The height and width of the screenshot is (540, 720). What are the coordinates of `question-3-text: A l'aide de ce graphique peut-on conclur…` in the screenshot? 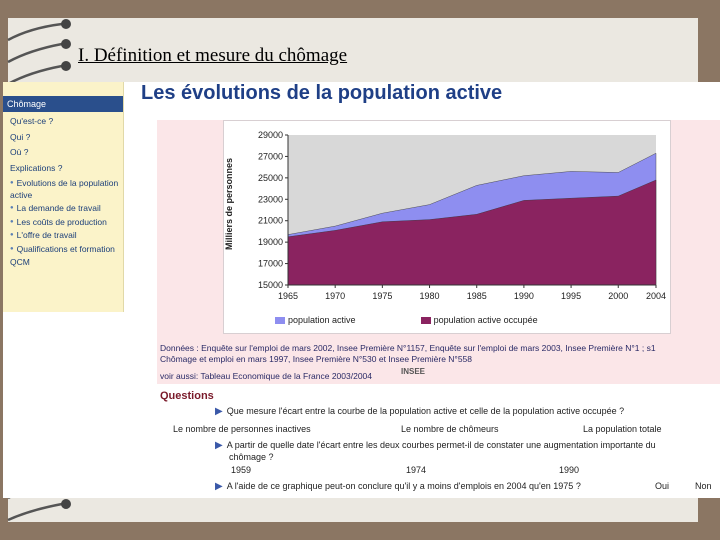 It's located at (403, 486).